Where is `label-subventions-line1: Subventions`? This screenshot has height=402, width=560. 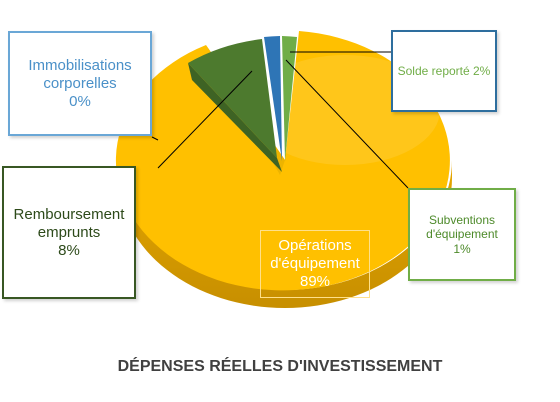 label-subventions-line1: Subventions is located at coordinates (462, 219).